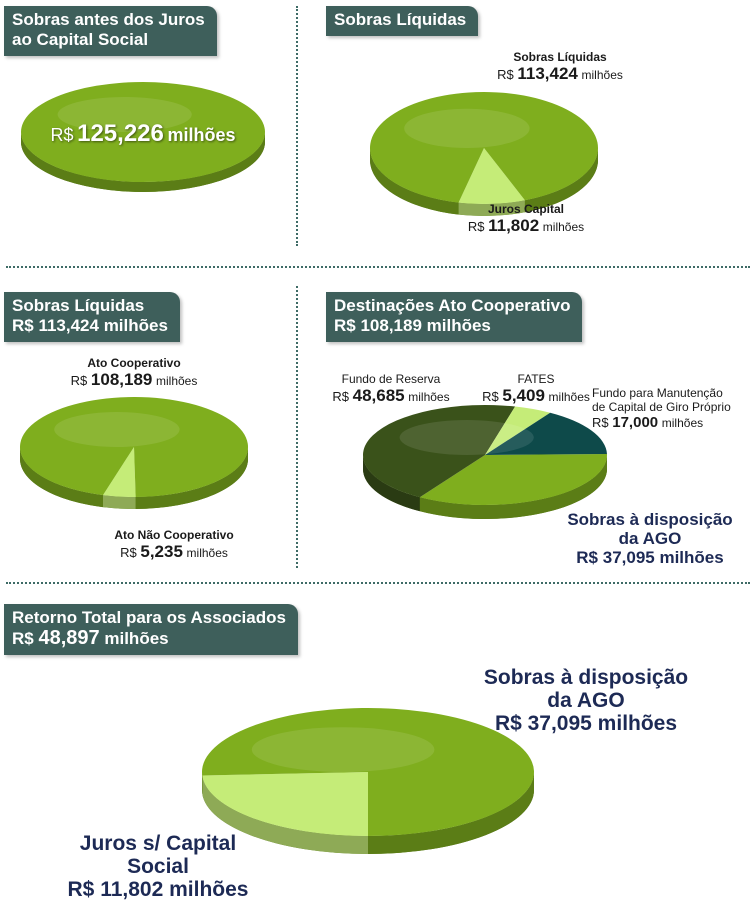 Image resolution: width=755 pixels, height=917 pixels. I want to click on panel4-title-line2: R$ 108,189 milhões, so click(412, 325).